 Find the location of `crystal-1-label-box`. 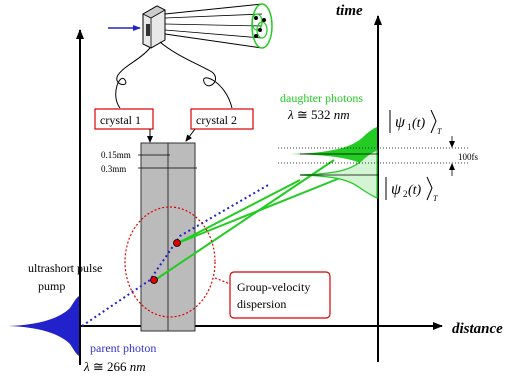

crystal-1-label-box is located at coordinates (124, 119).